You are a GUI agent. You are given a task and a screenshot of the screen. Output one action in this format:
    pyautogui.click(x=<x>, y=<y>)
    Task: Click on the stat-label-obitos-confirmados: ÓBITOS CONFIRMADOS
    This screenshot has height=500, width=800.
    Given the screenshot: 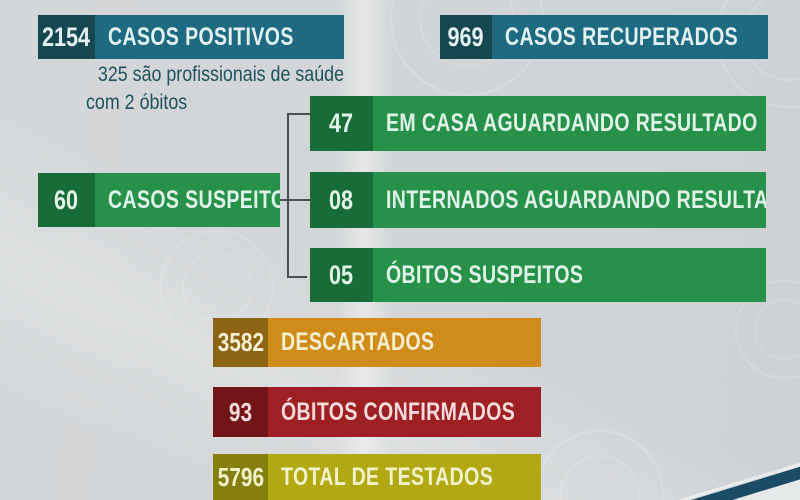 What is the action you would take?
    pyautogui.click(x=404, y=412)
    